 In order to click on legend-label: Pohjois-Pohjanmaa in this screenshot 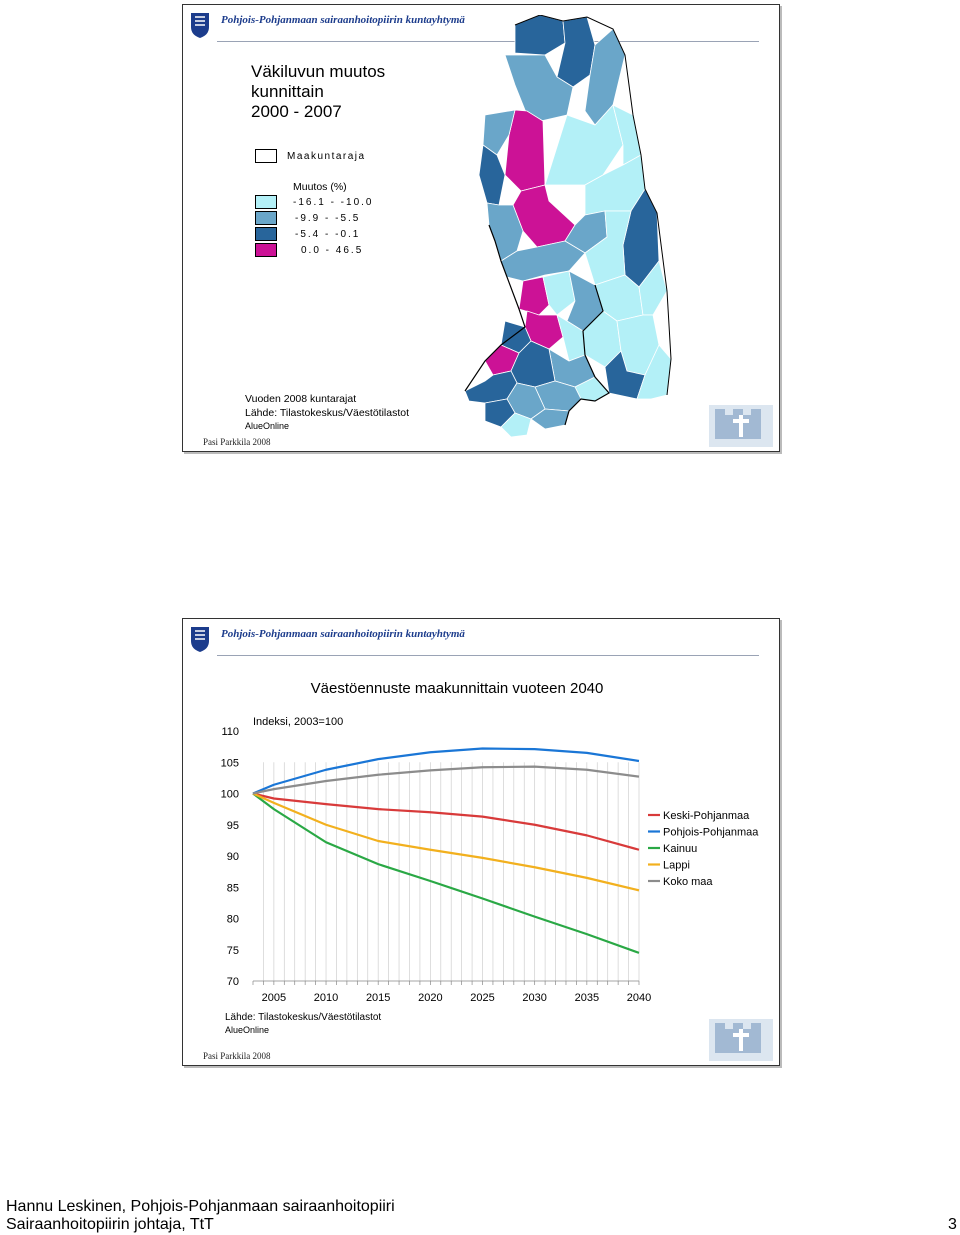, I will do `click(711, 833)`.